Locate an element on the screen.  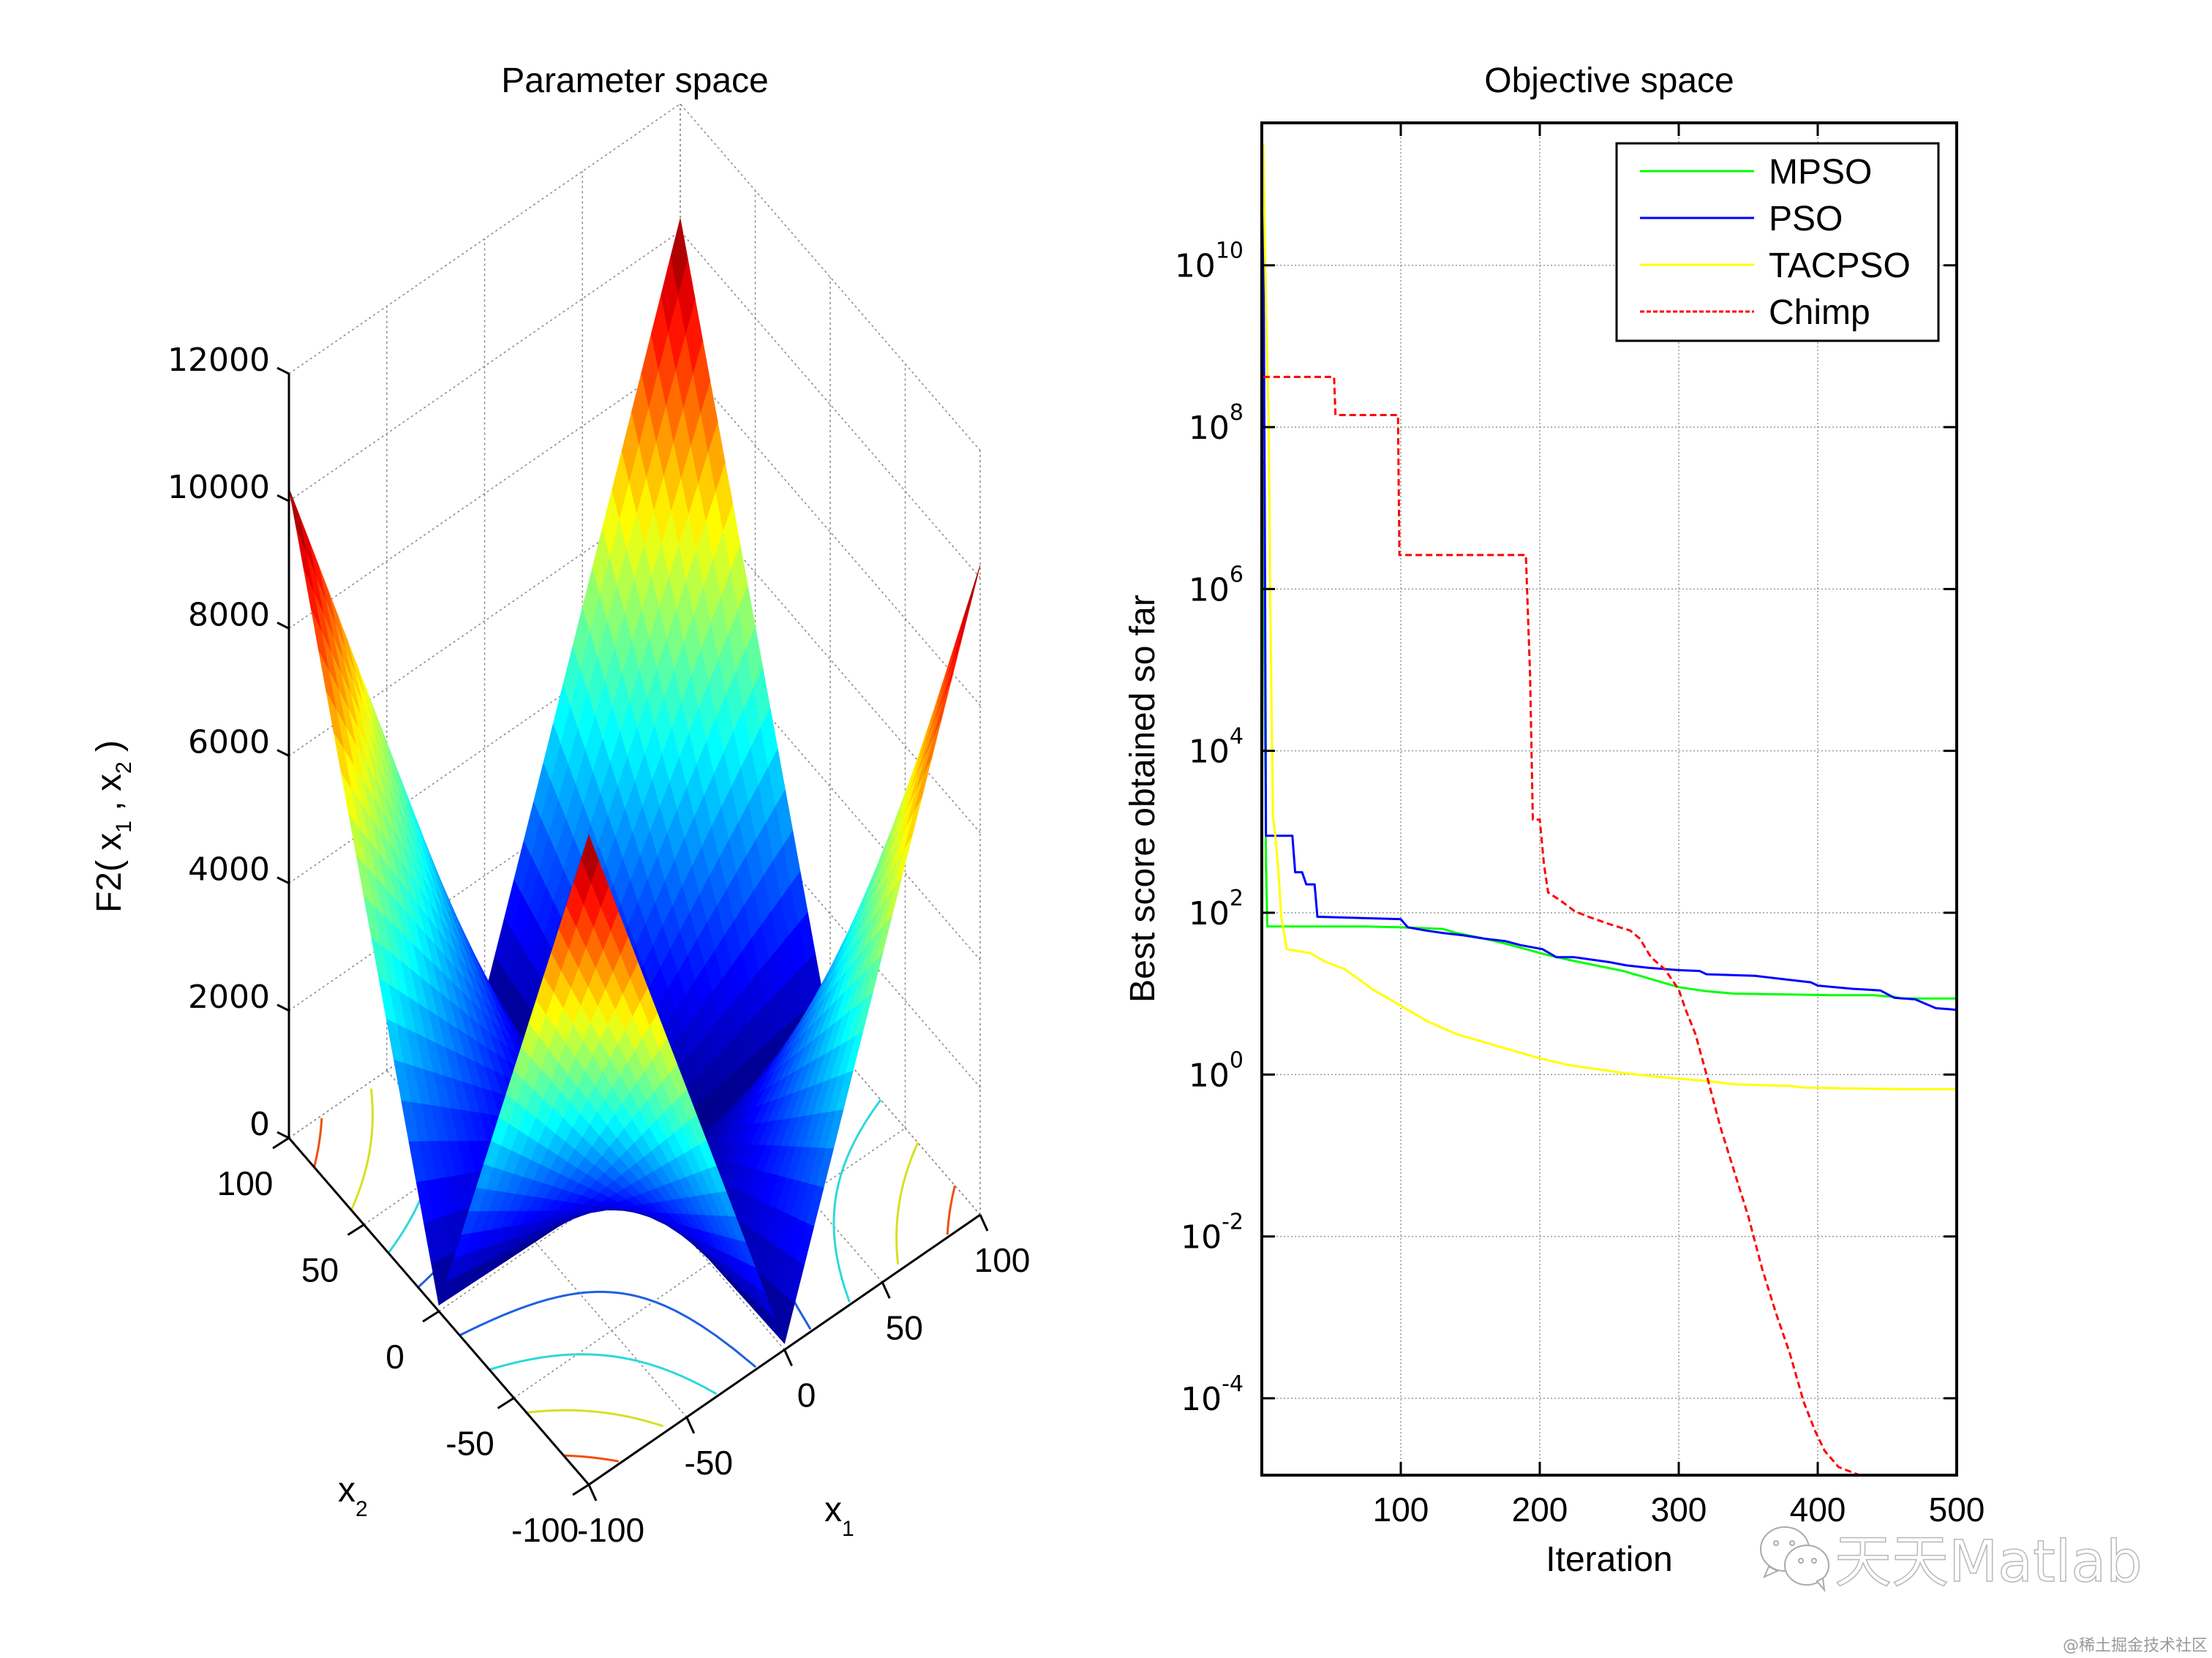
z-tick-labels: 0 2000 4000 6000 8000 10000 12000 is located at coordinates (219, 742).